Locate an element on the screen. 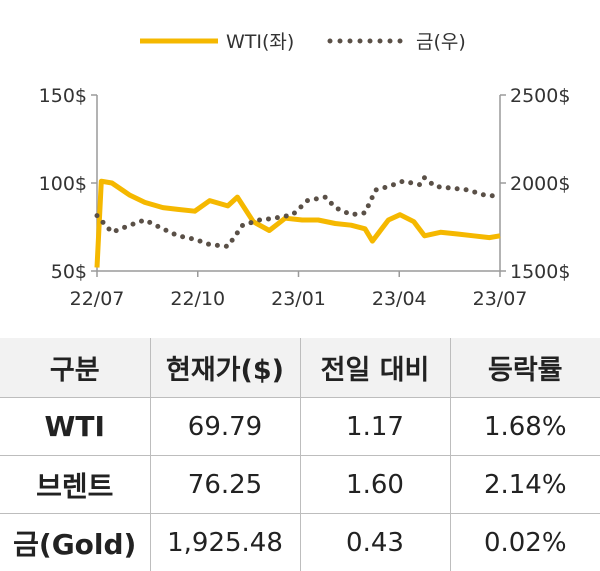 This screenshot has height=571, width=600. table-header-row: 구분 현재가($) 전일 대비 등락률 is located at coordinates (300, 368).